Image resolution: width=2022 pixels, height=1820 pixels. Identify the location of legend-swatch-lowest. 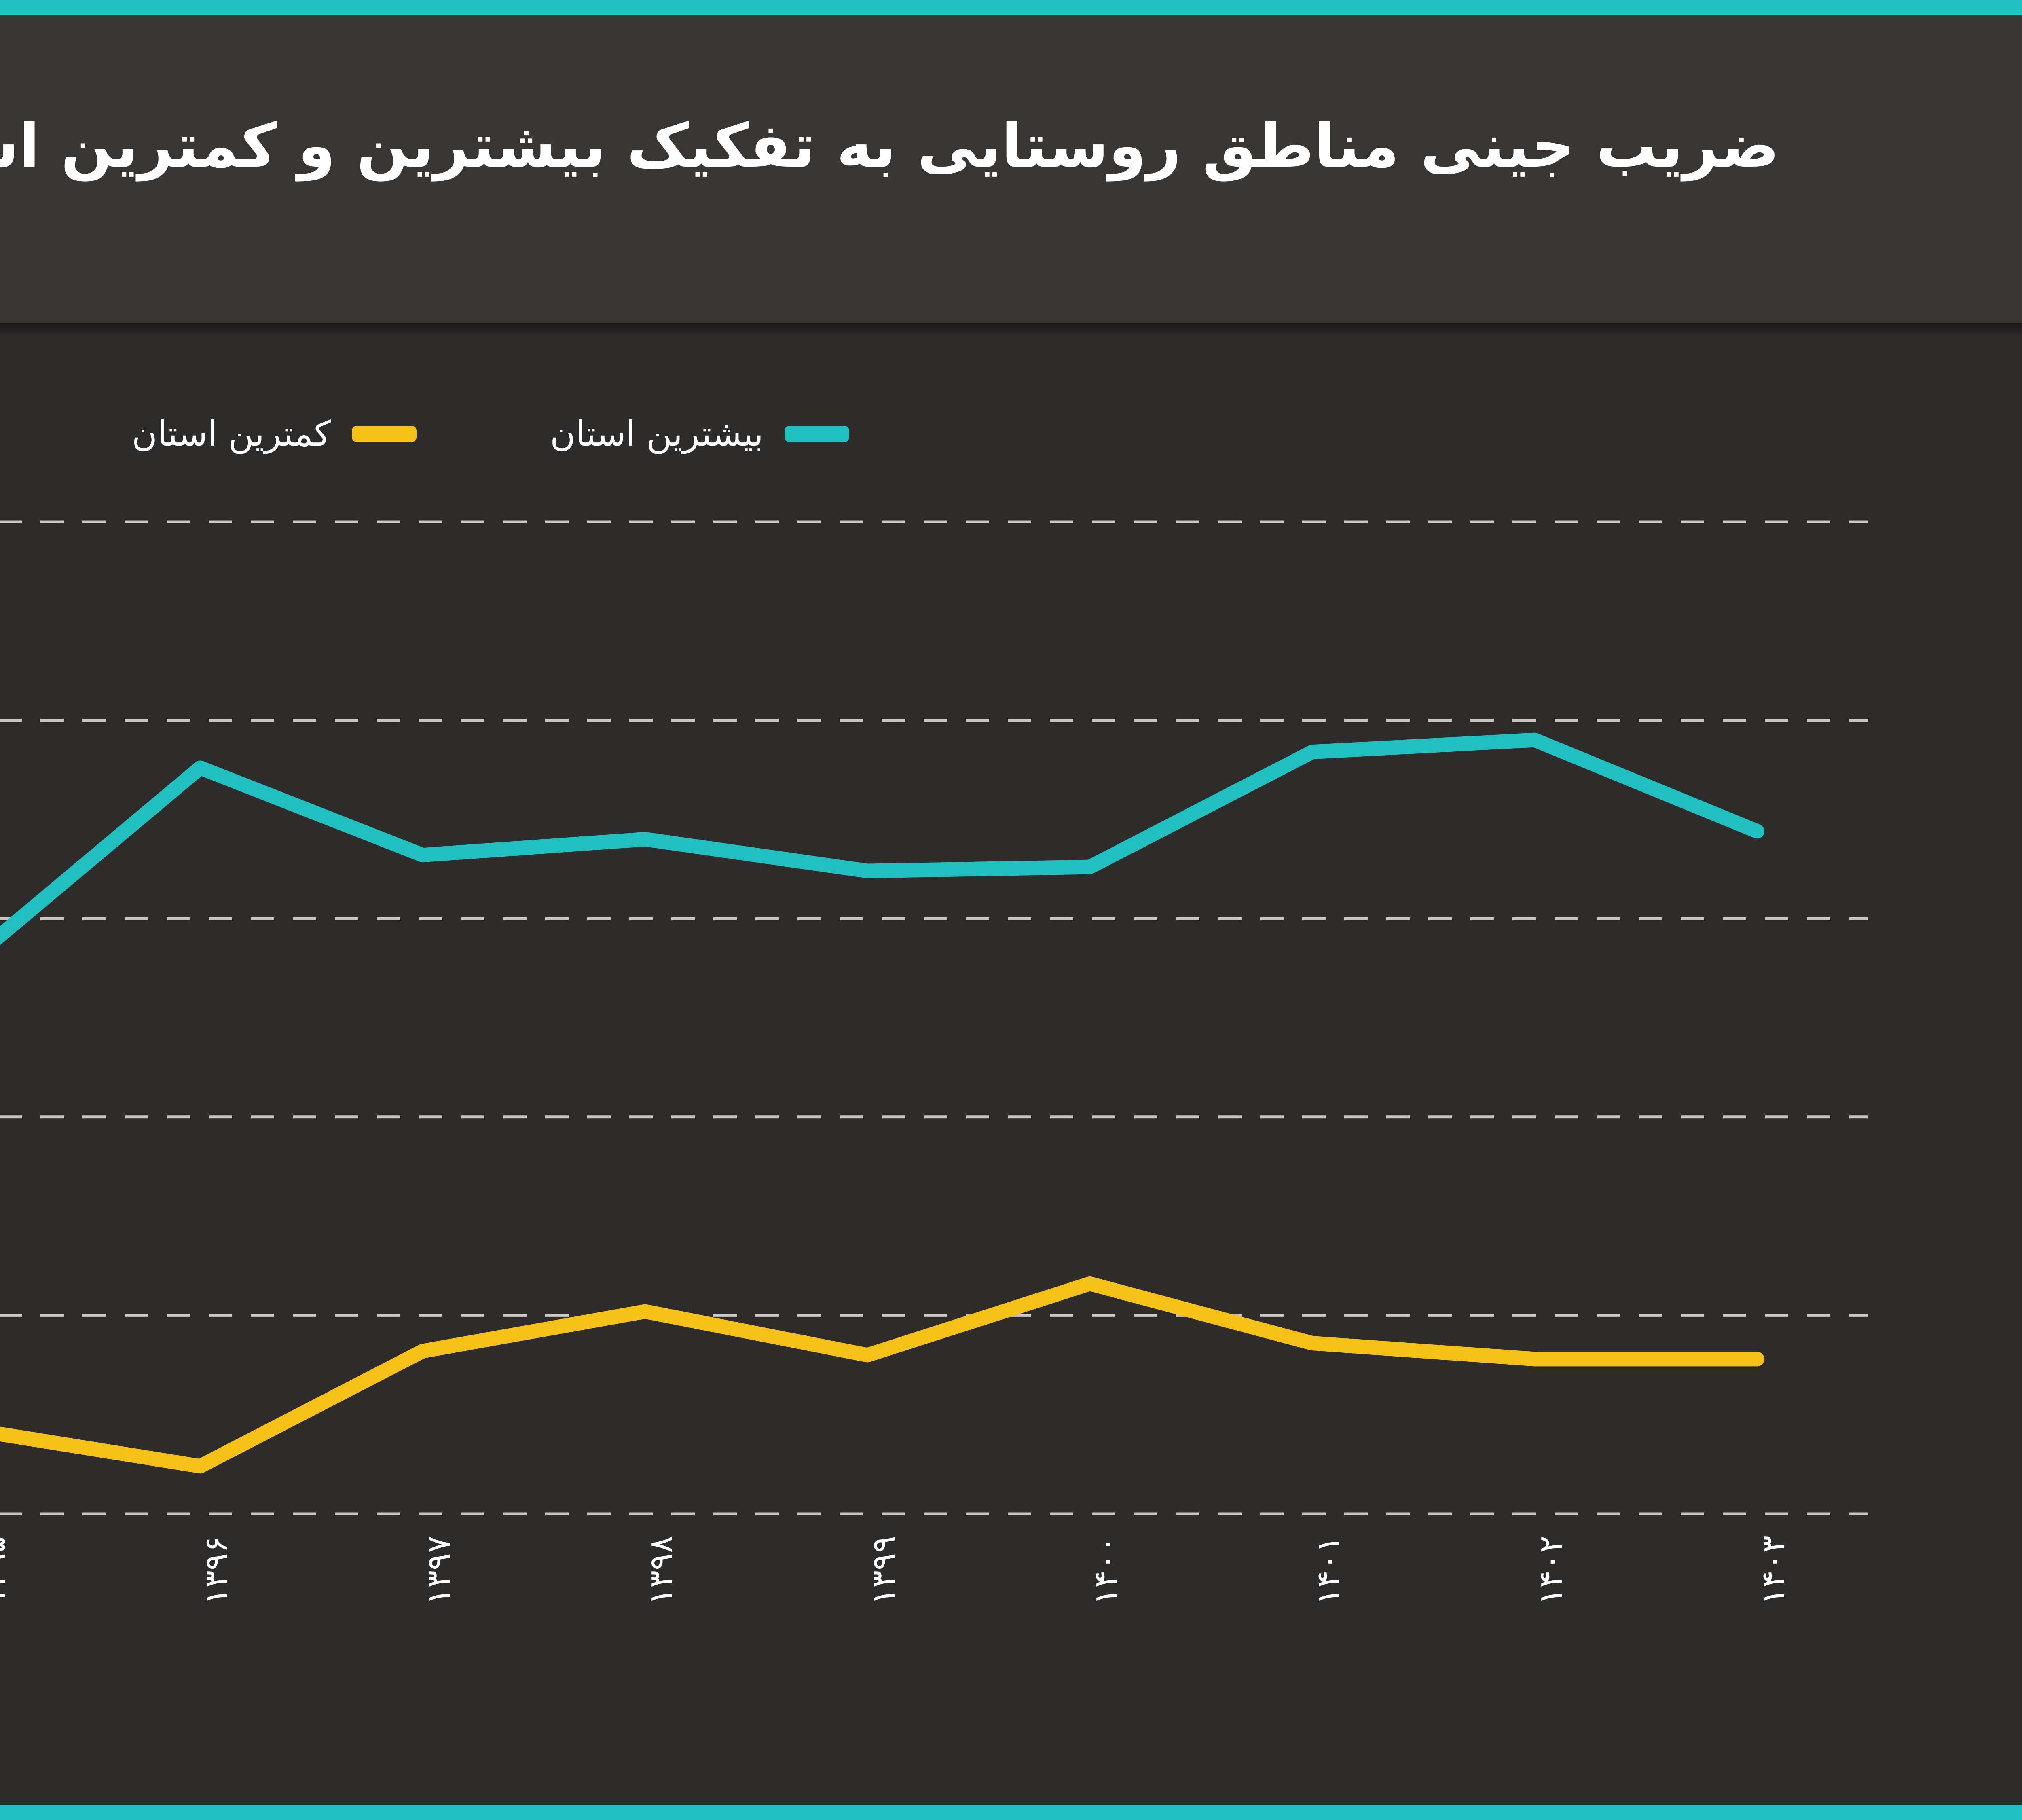
(384, 434).